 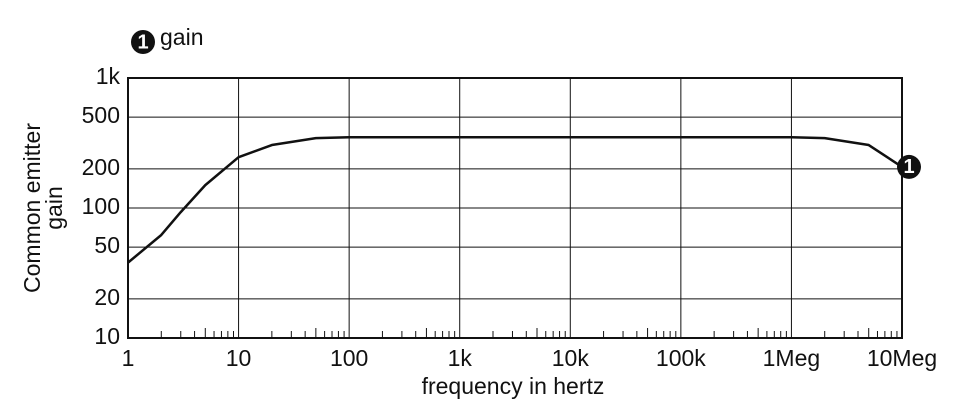 I want to click on y-tick-label: 500, so click(x=101, y=115).